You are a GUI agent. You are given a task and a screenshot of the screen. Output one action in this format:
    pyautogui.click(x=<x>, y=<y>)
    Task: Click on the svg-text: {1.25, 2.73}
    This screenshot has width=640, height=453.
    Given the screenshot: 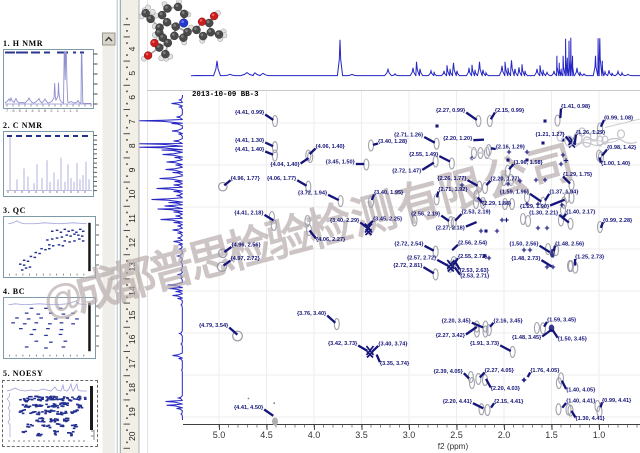 What is the action you would take?
    pyautogui.click(x=590, y=258)
    